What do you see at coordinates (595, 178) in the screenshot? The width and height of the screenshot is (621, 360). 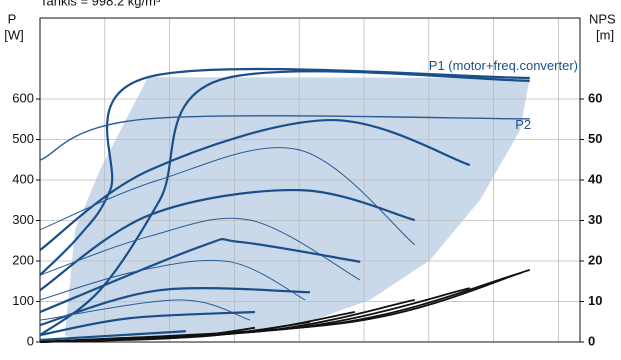 I see `y2-tick-label: 40` at bounding box center [595, 178].